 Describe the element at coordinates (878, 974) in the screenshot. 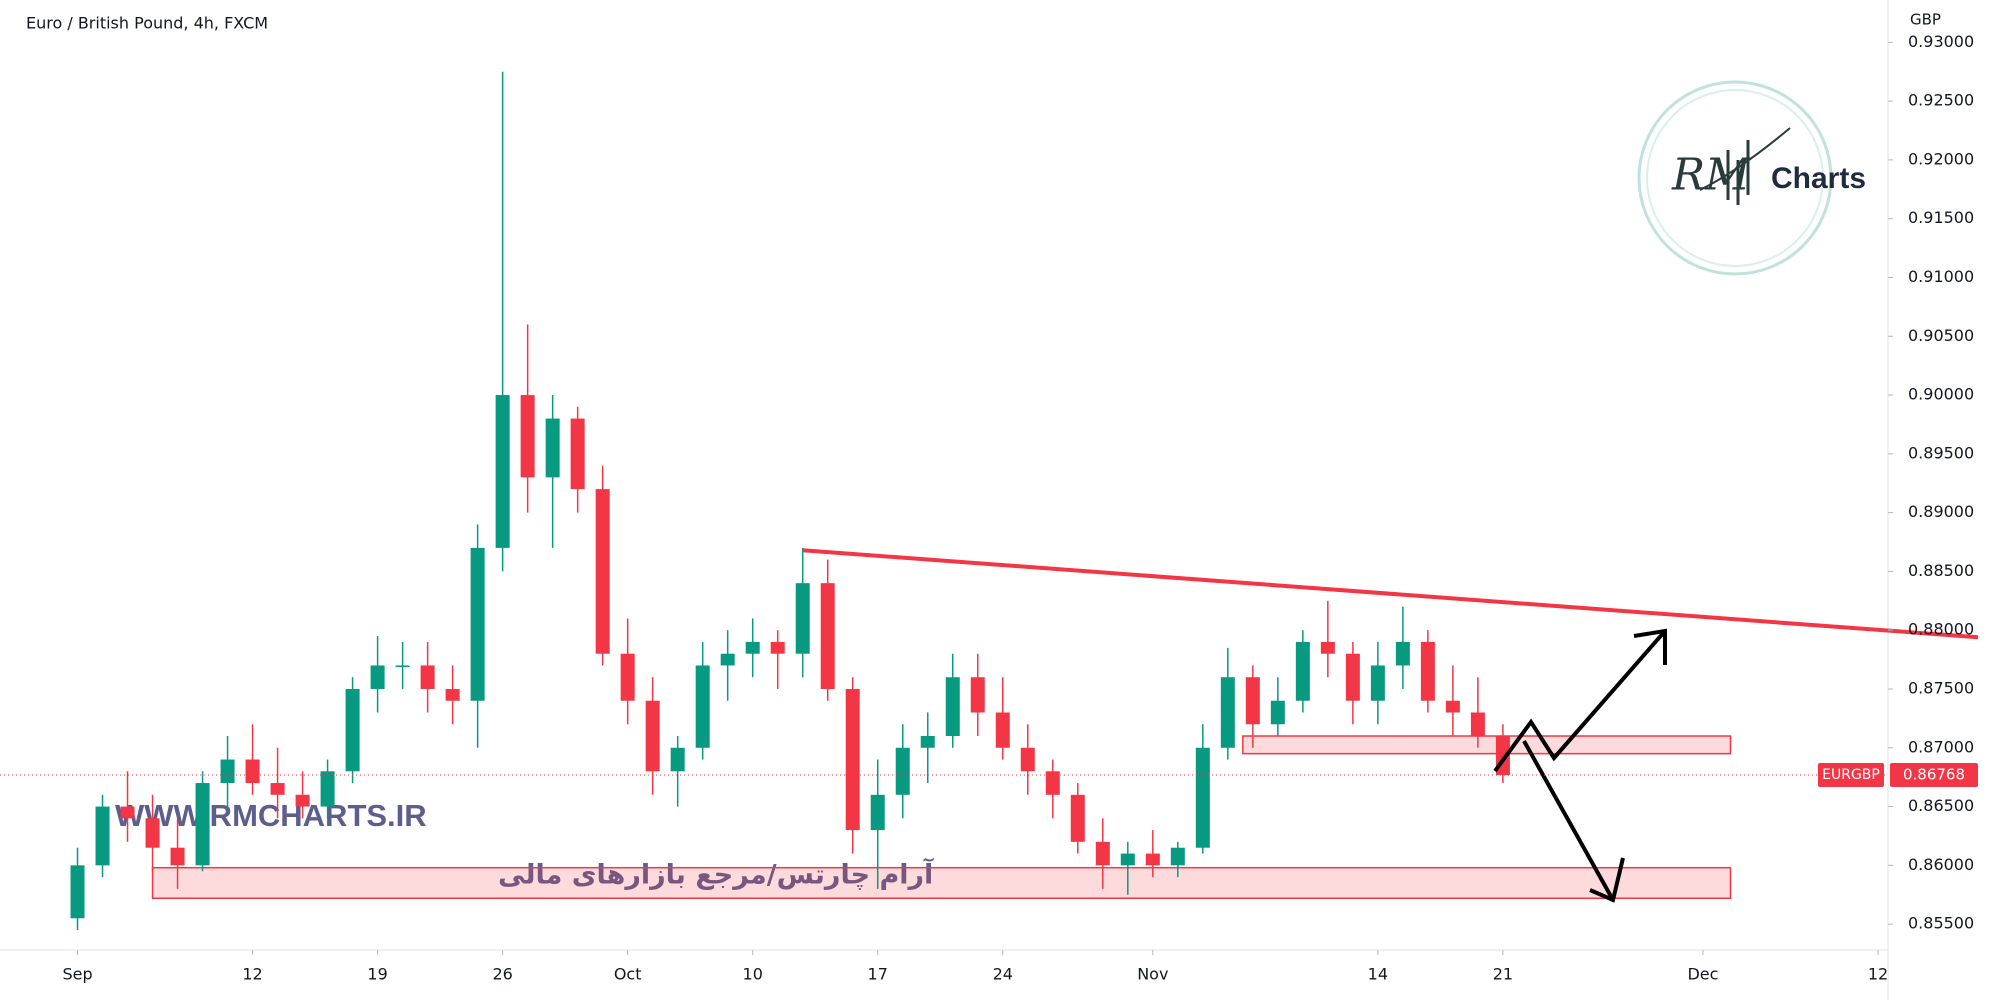

I see `x-tick-label: 17` at that location.